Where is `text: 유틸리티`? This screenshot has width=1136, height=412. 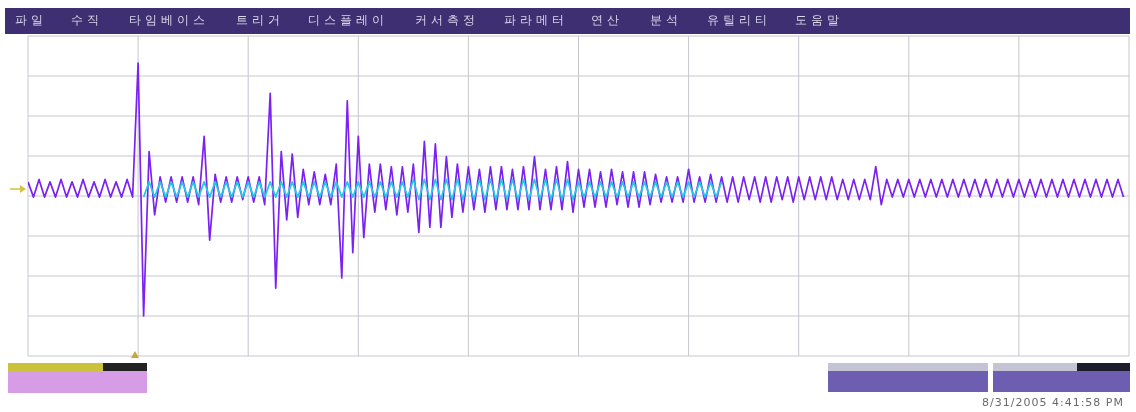
text: 유틸리티 is located at coordinates (739, 20).